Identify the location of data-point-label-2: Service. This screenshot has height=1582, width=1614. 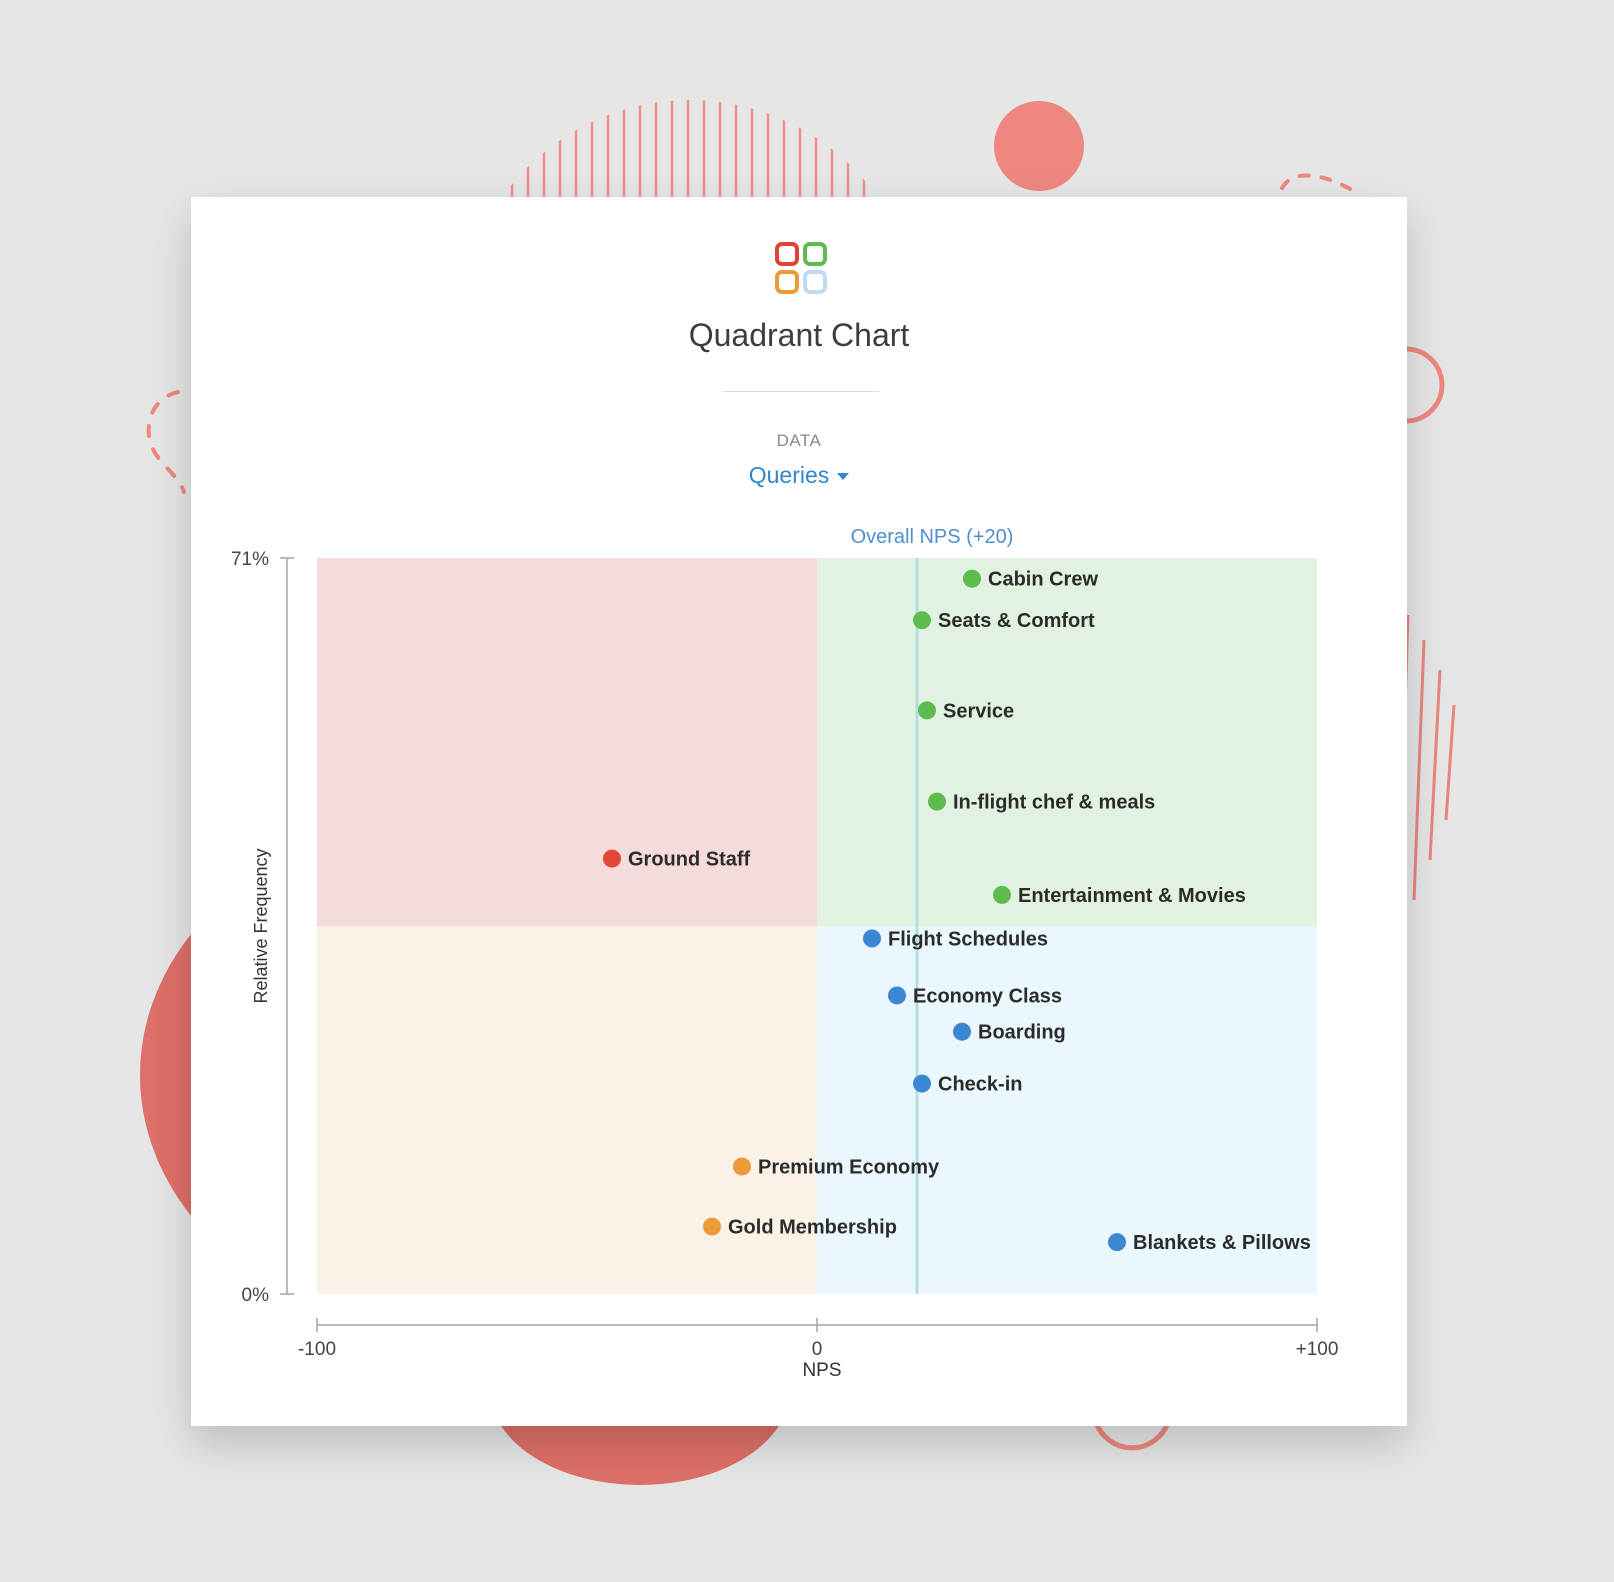
(978, 711).